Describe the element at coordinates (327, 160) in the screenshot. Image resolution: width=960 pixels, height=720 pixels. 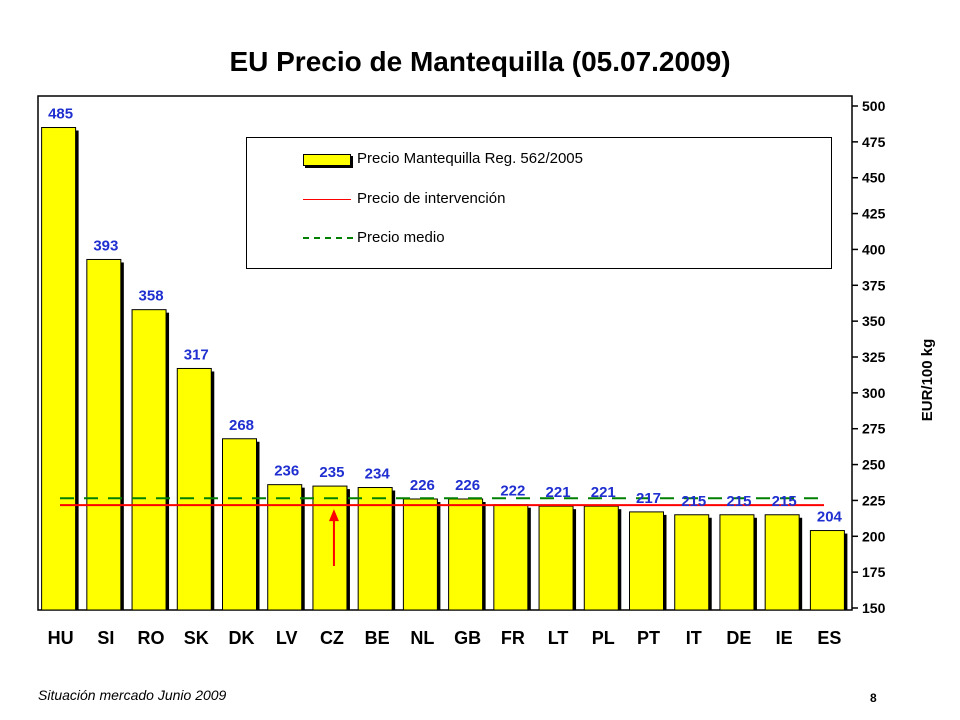
I see `legend-bar-swatch` at that location.